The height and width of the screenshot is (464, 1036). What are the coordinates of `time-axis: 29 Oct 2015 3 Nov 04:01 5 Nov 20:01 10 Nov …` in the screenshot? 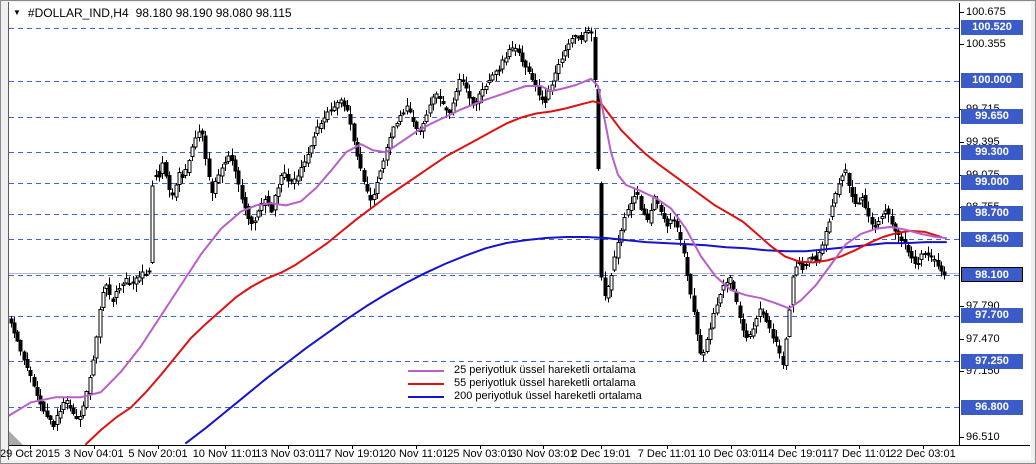 It's located at (515, 454).